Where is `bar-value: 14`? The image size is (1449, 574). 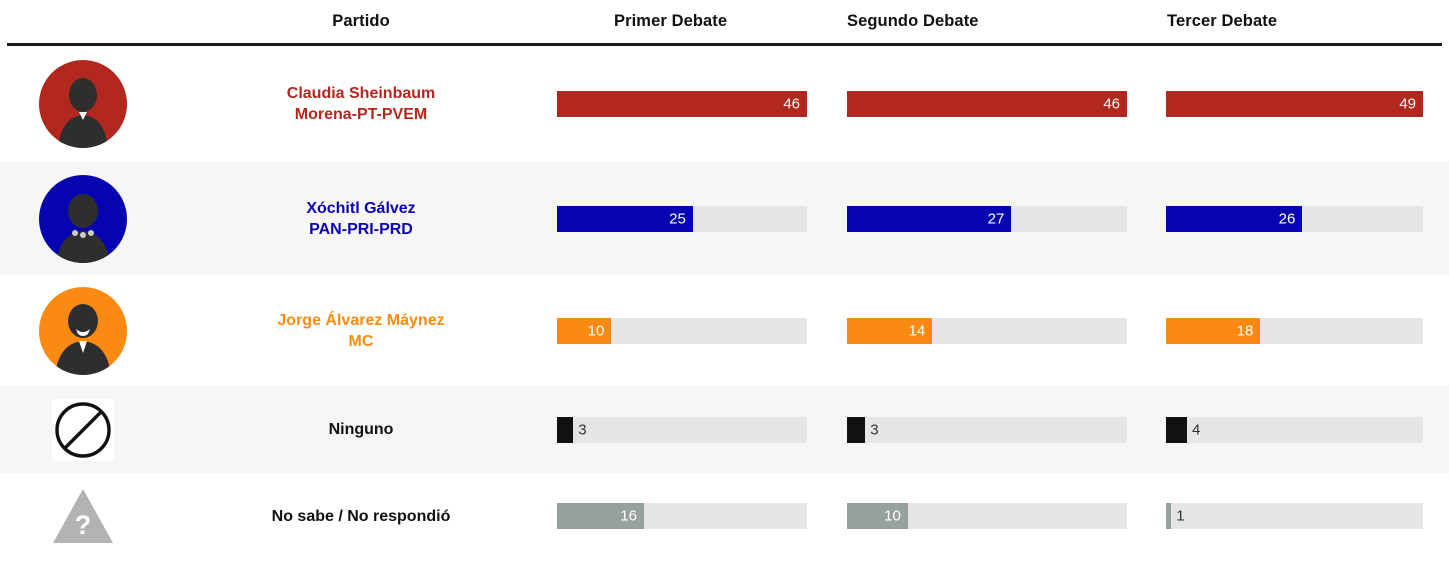 bar-value: 14 is located at coordinates (917, 330).